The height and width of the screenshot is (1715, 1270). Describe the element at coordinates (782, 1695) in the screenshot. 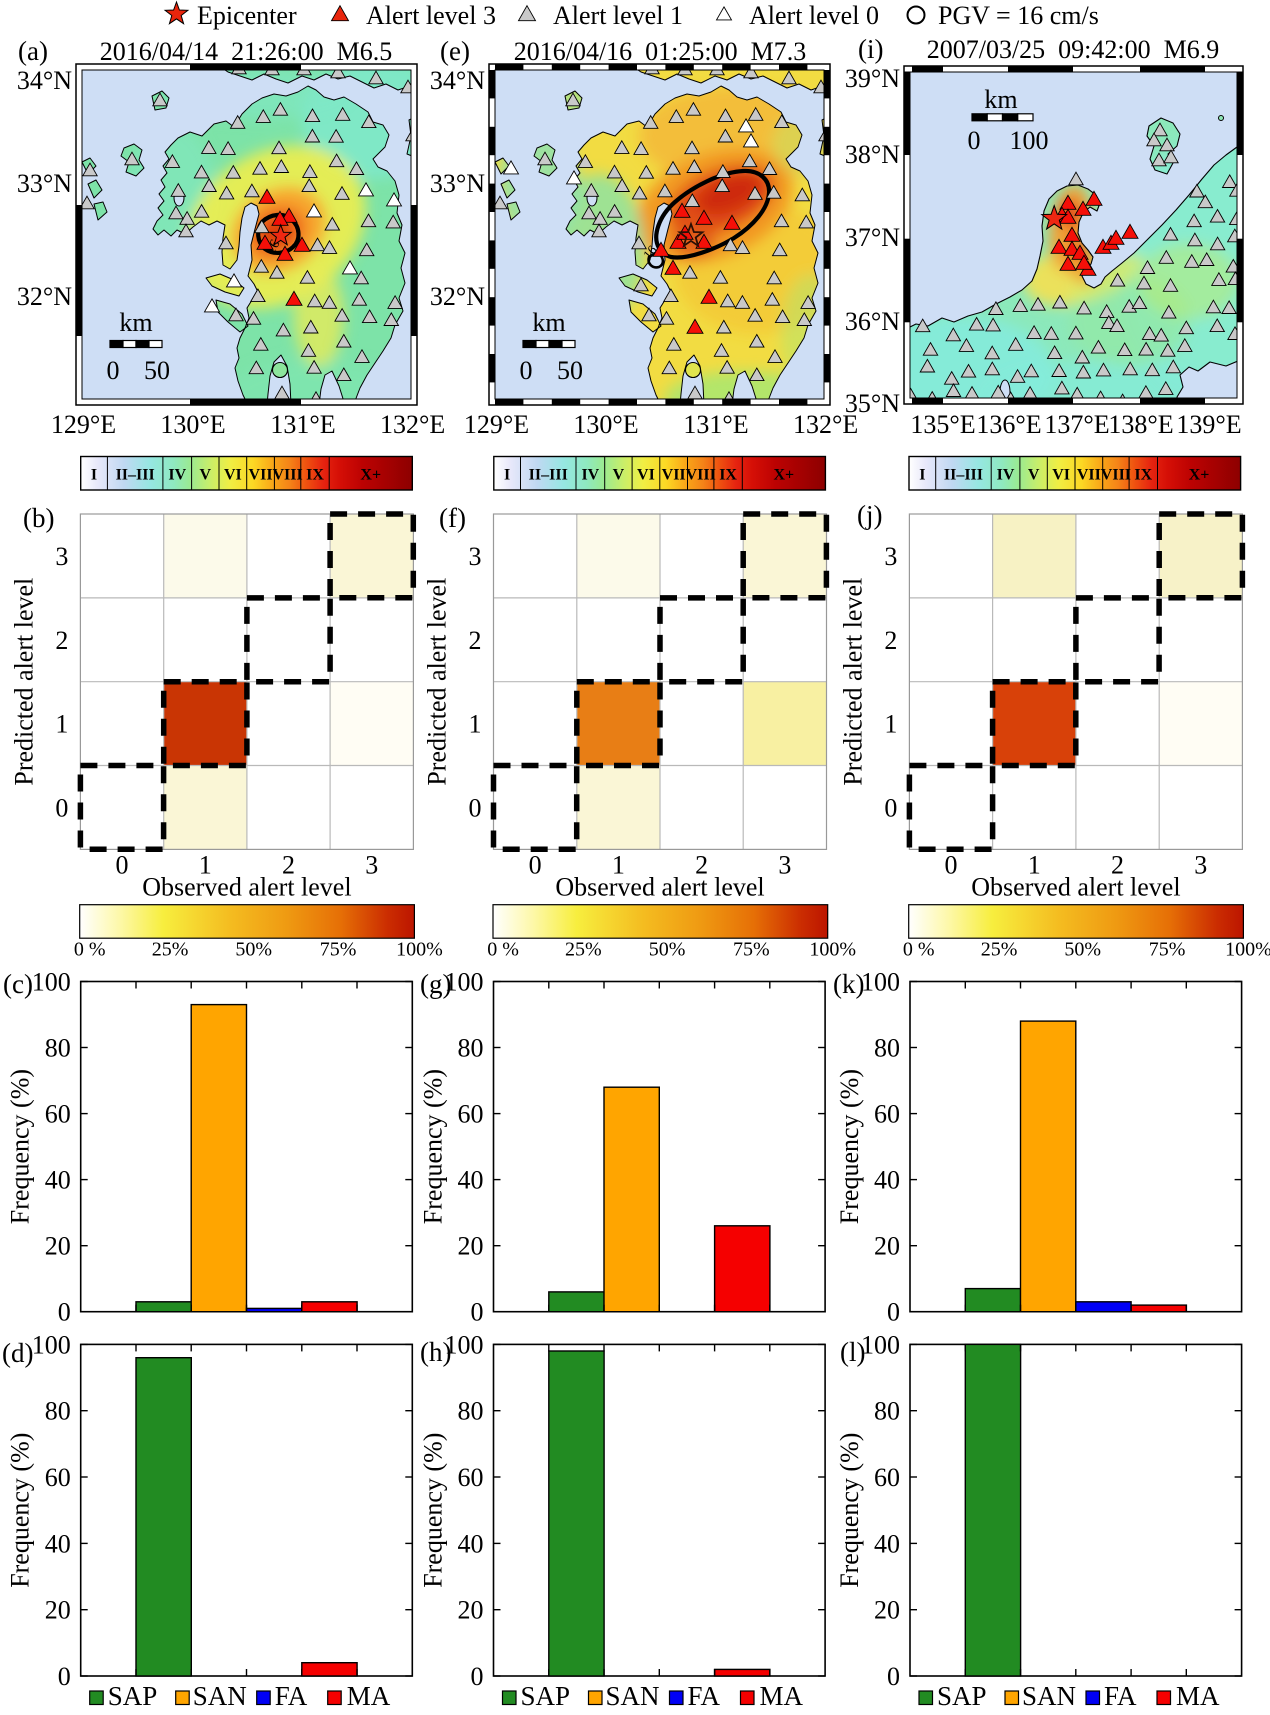

I see `svg-text: MA` at that location.